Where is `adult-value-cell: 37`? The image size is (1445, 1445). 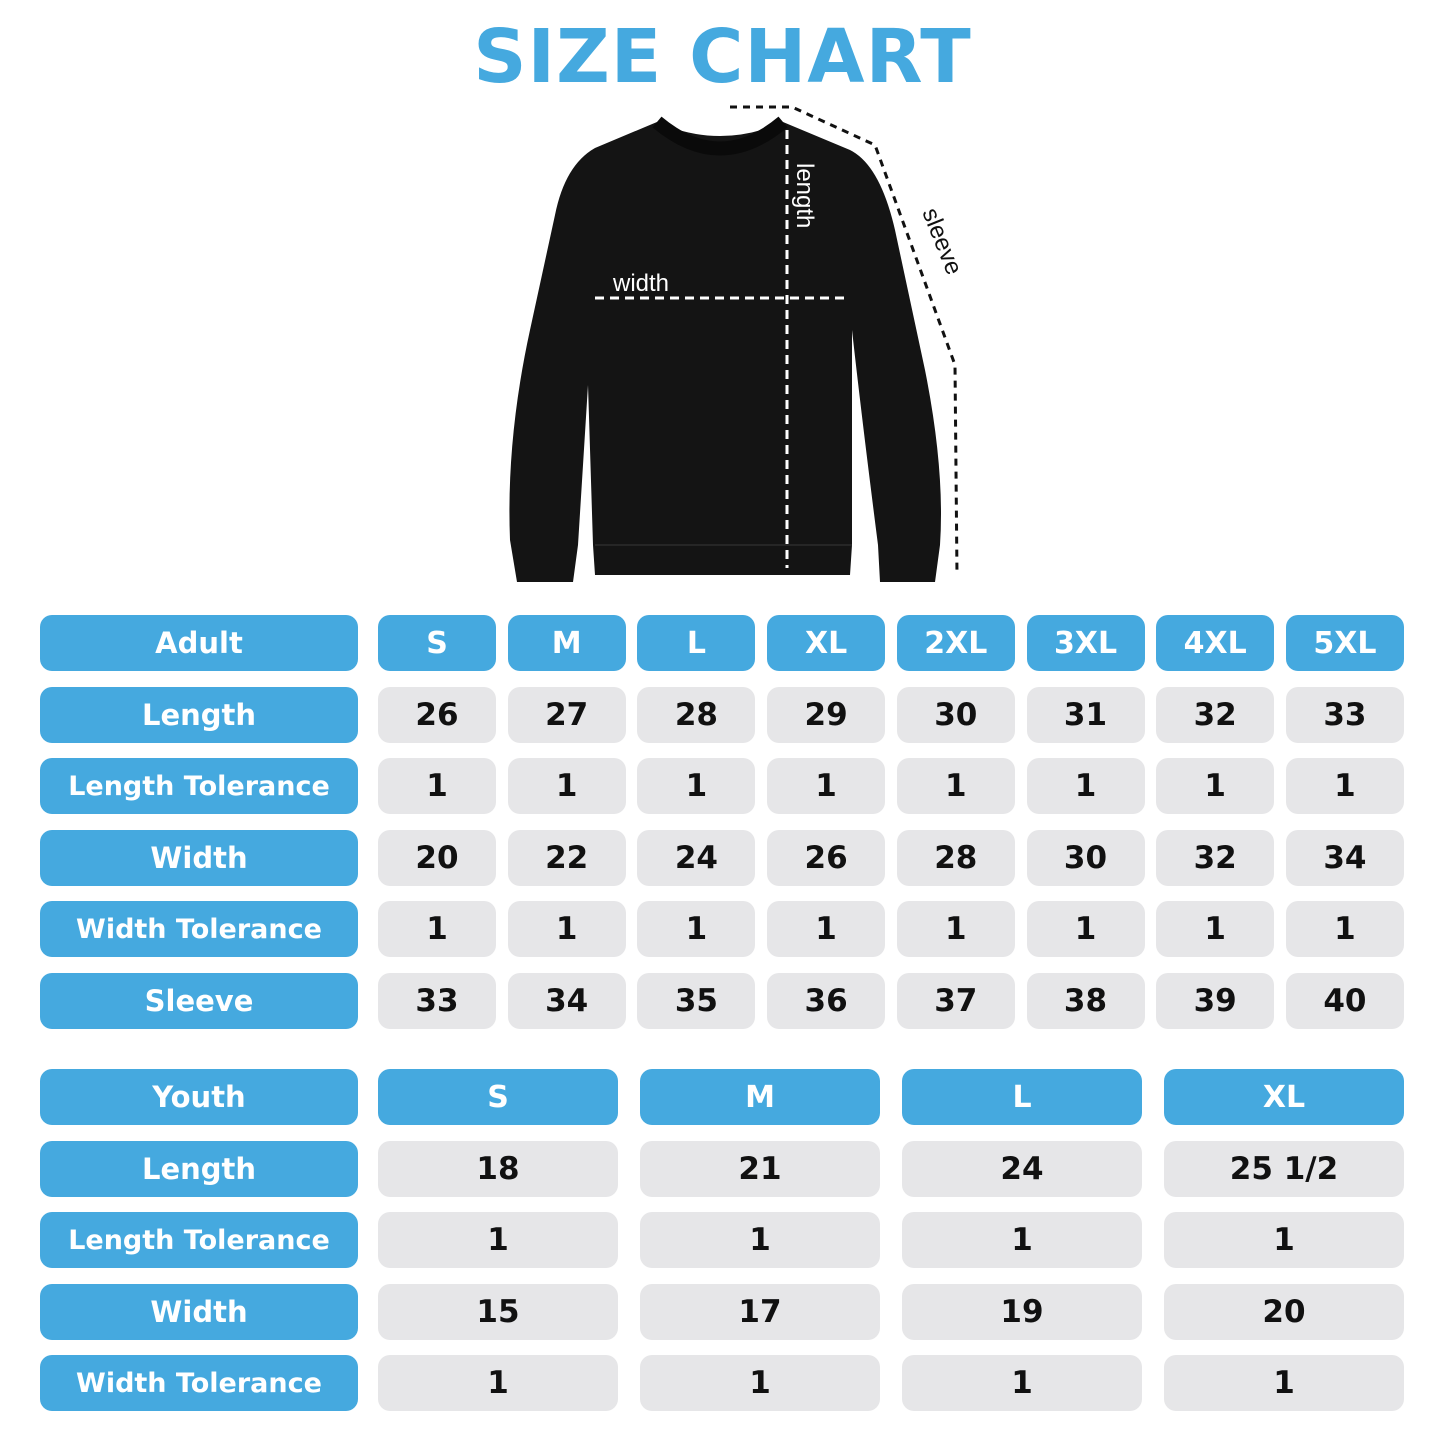
adult-value-cell: 37 is located at coordinates (955, 1000).